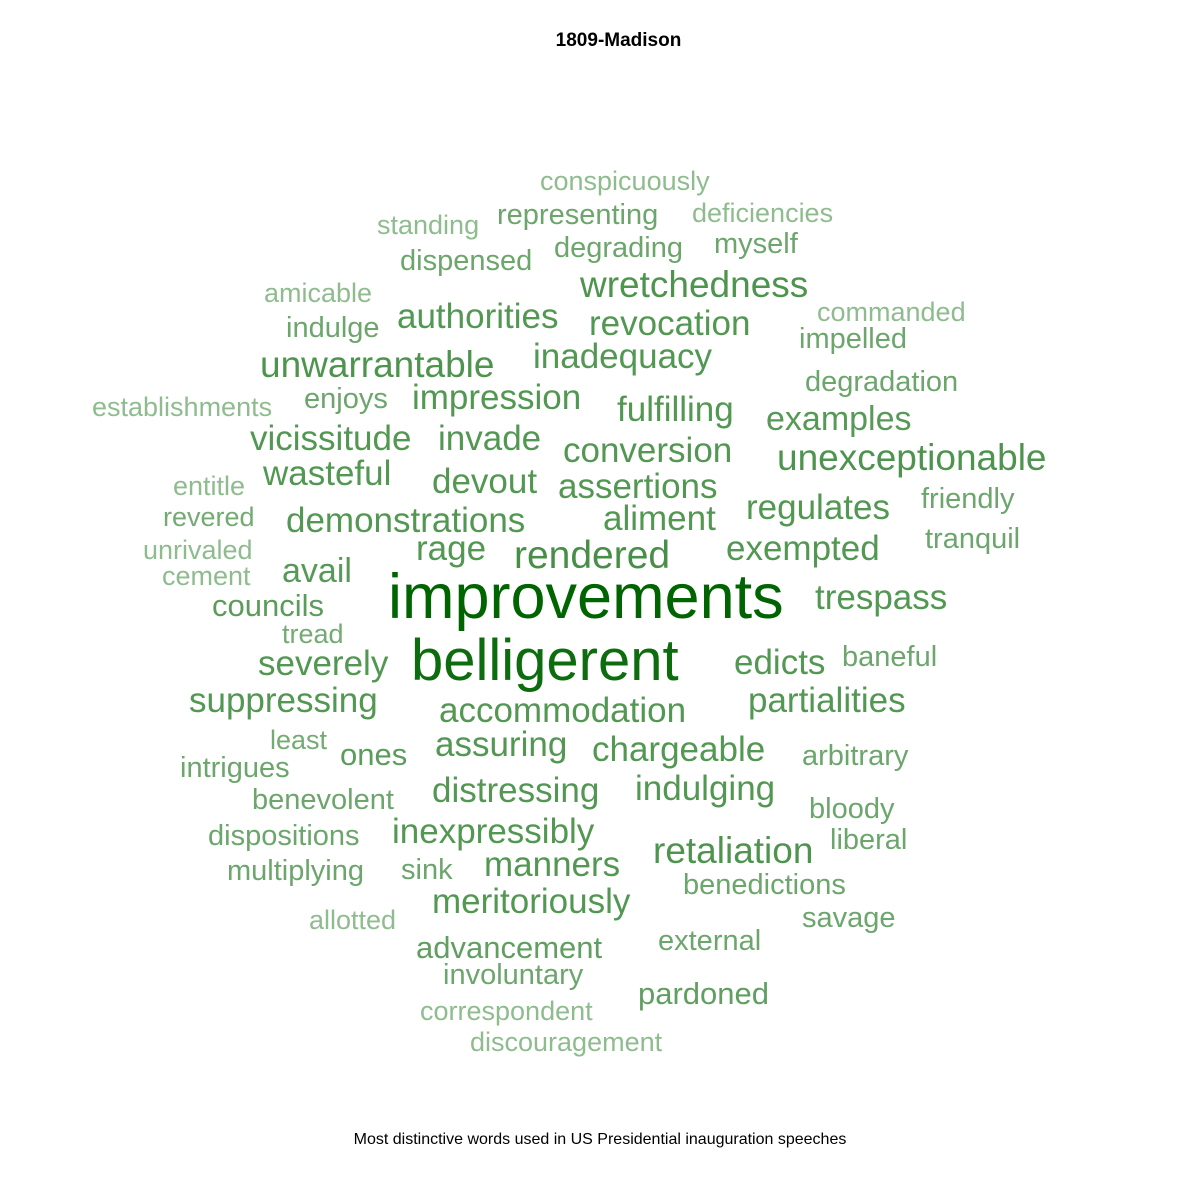  Describe the element at coordinates (764, 885) in the screenshot. I see `word-benedictions: benedictions` at that location.